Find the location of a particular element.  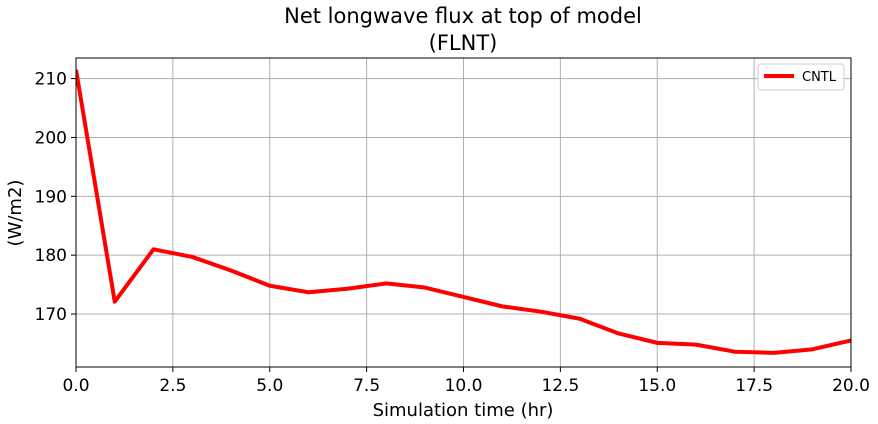

x-axis-label: Simulation time (hr) is located at coordinates (463, 410).